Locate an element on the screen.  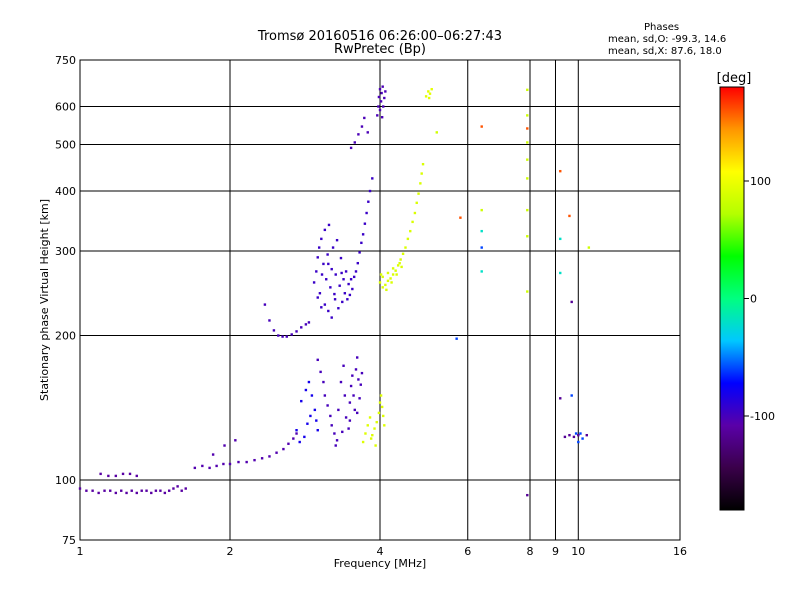
x-tick-label: 8 is located at coordinates (530, 551).